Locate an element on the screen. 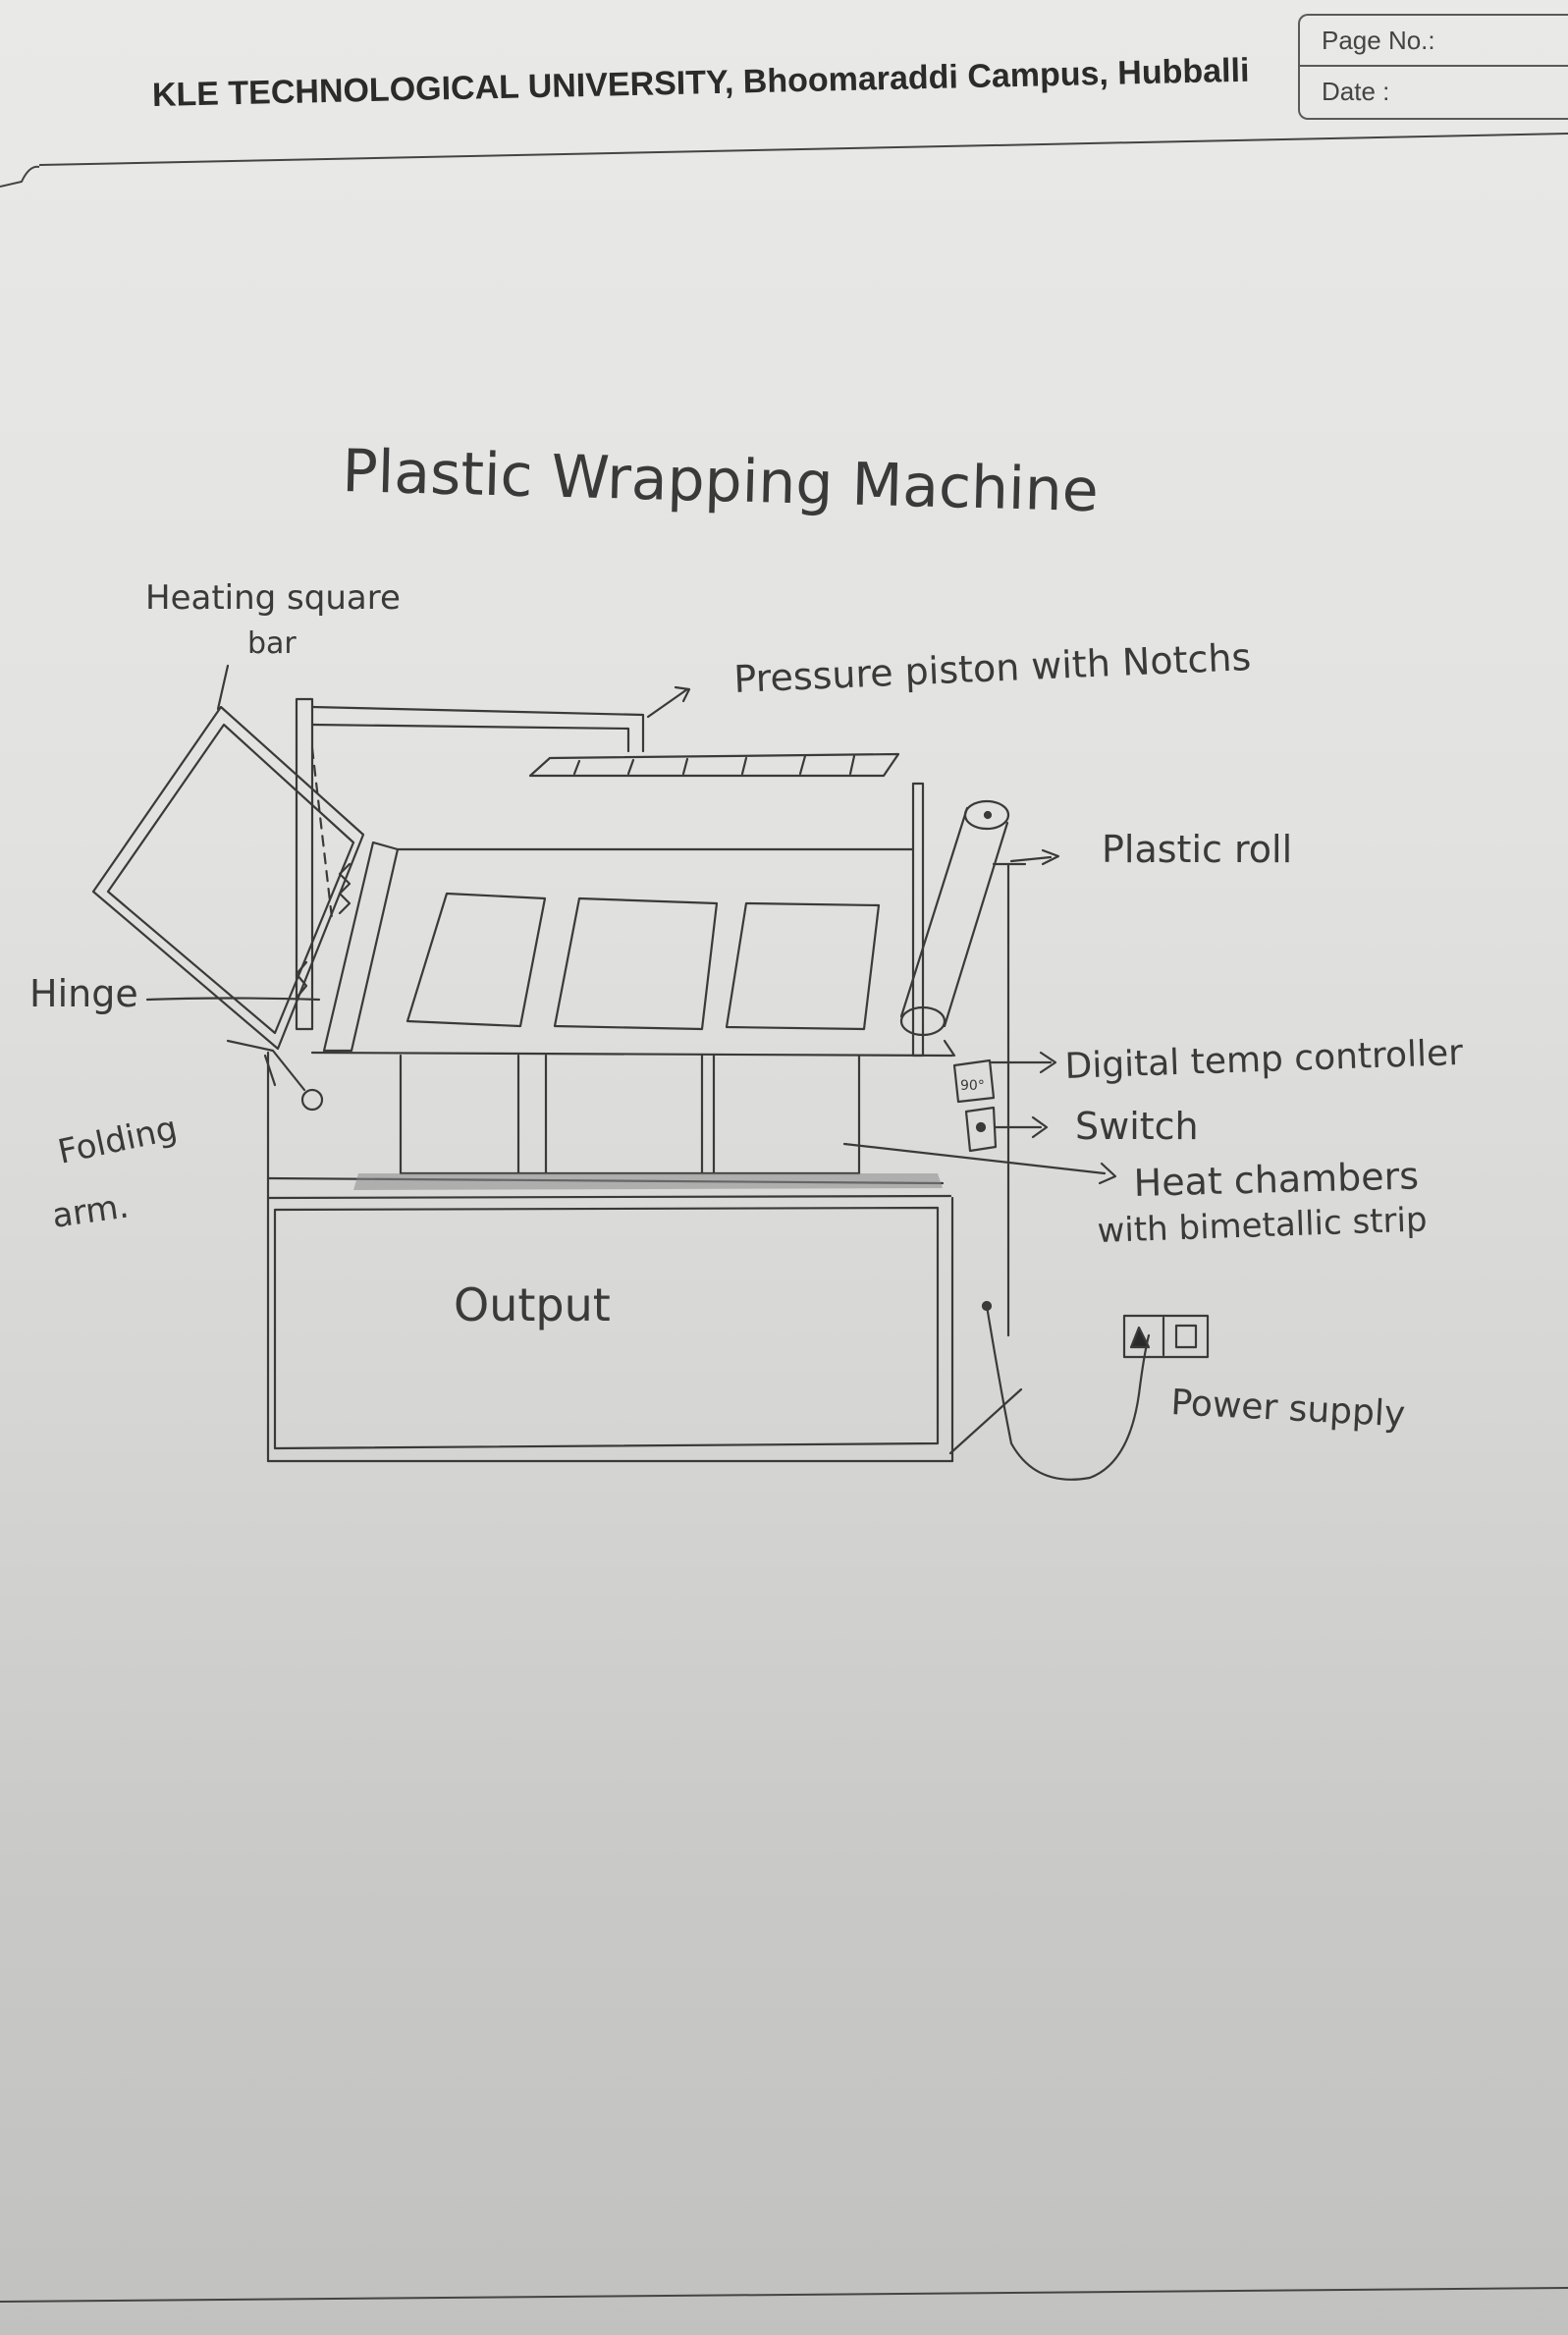 This screenshot has height=2335, width=1568. output-drawer is located at coordinates (644, 1328).